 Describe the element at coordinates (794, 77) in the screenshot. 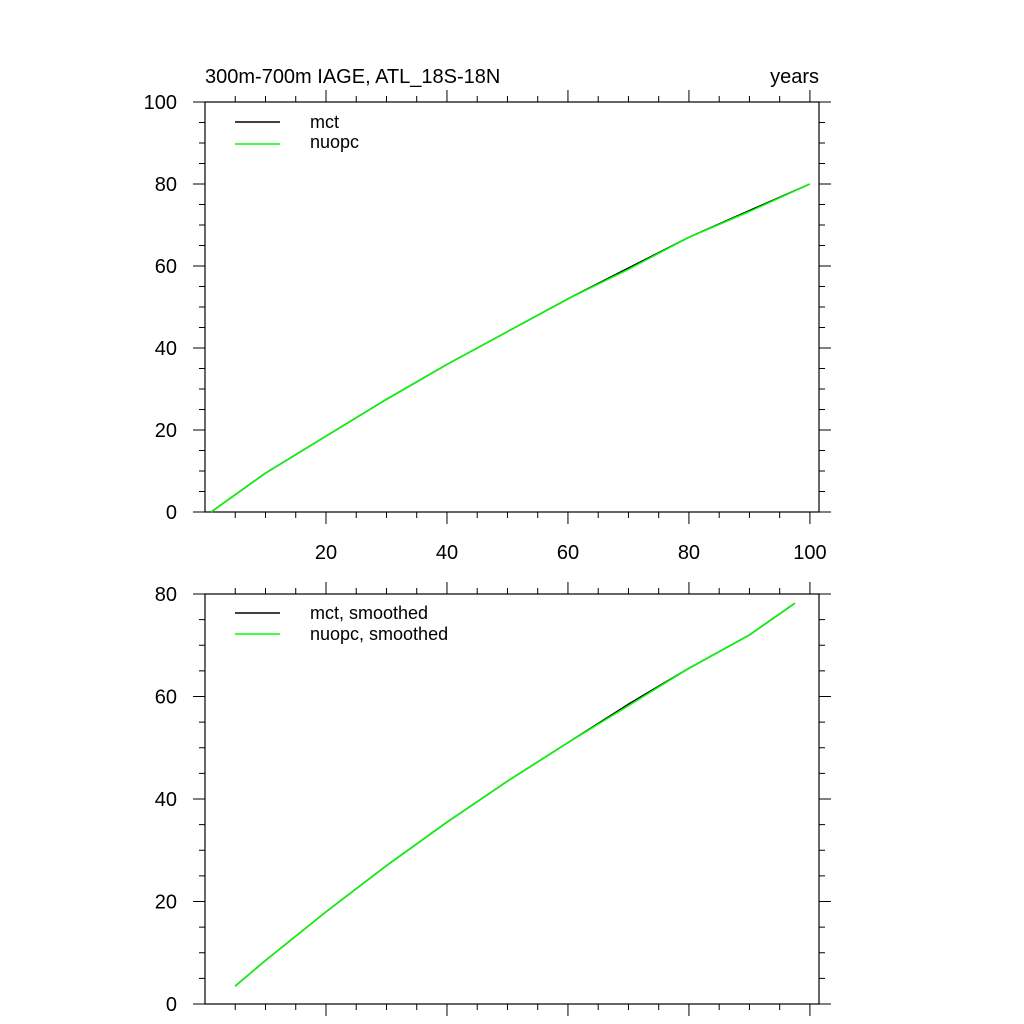

I see `chart-units-label: years` at that location.